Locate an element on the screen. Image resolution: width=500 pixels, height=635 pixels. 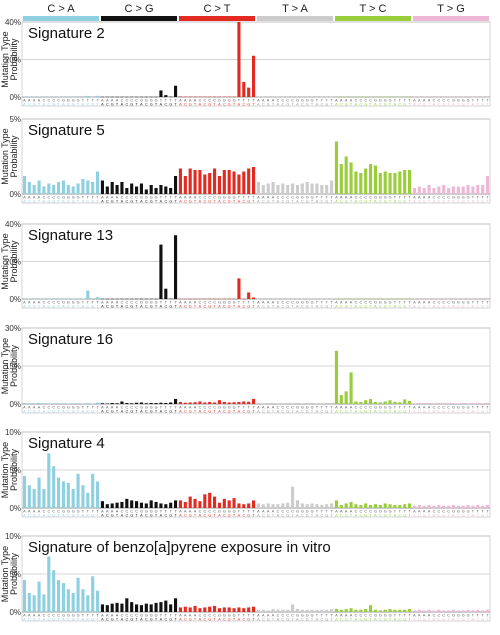
panel-title: Signature 16 is located at coordinates (70, 339).